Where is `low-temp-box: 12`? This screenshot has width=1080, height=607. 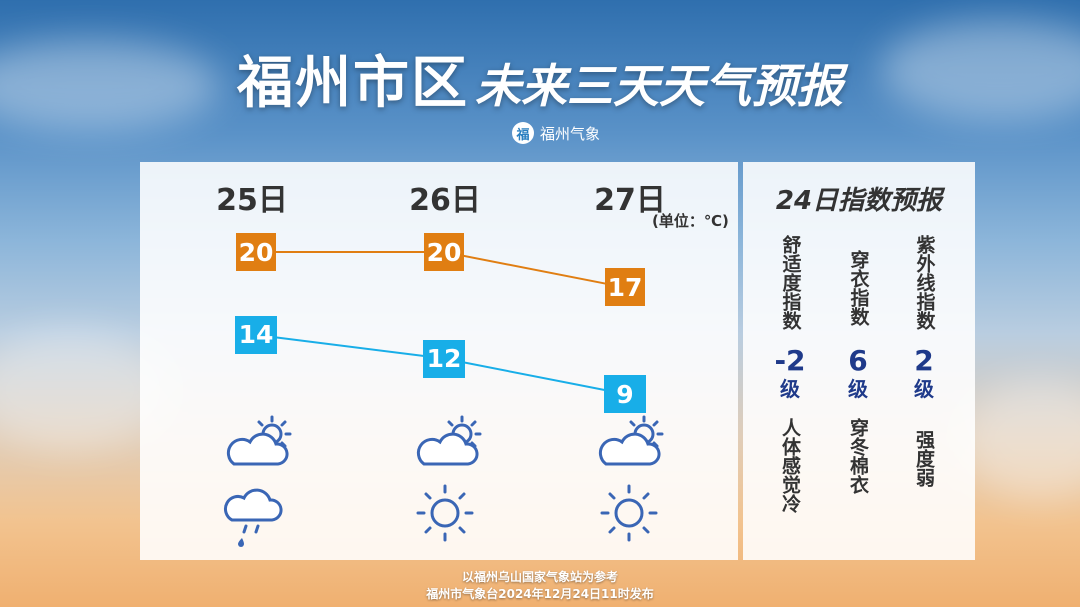 low-temp-box: 12 is located at coordinates (444, 358).